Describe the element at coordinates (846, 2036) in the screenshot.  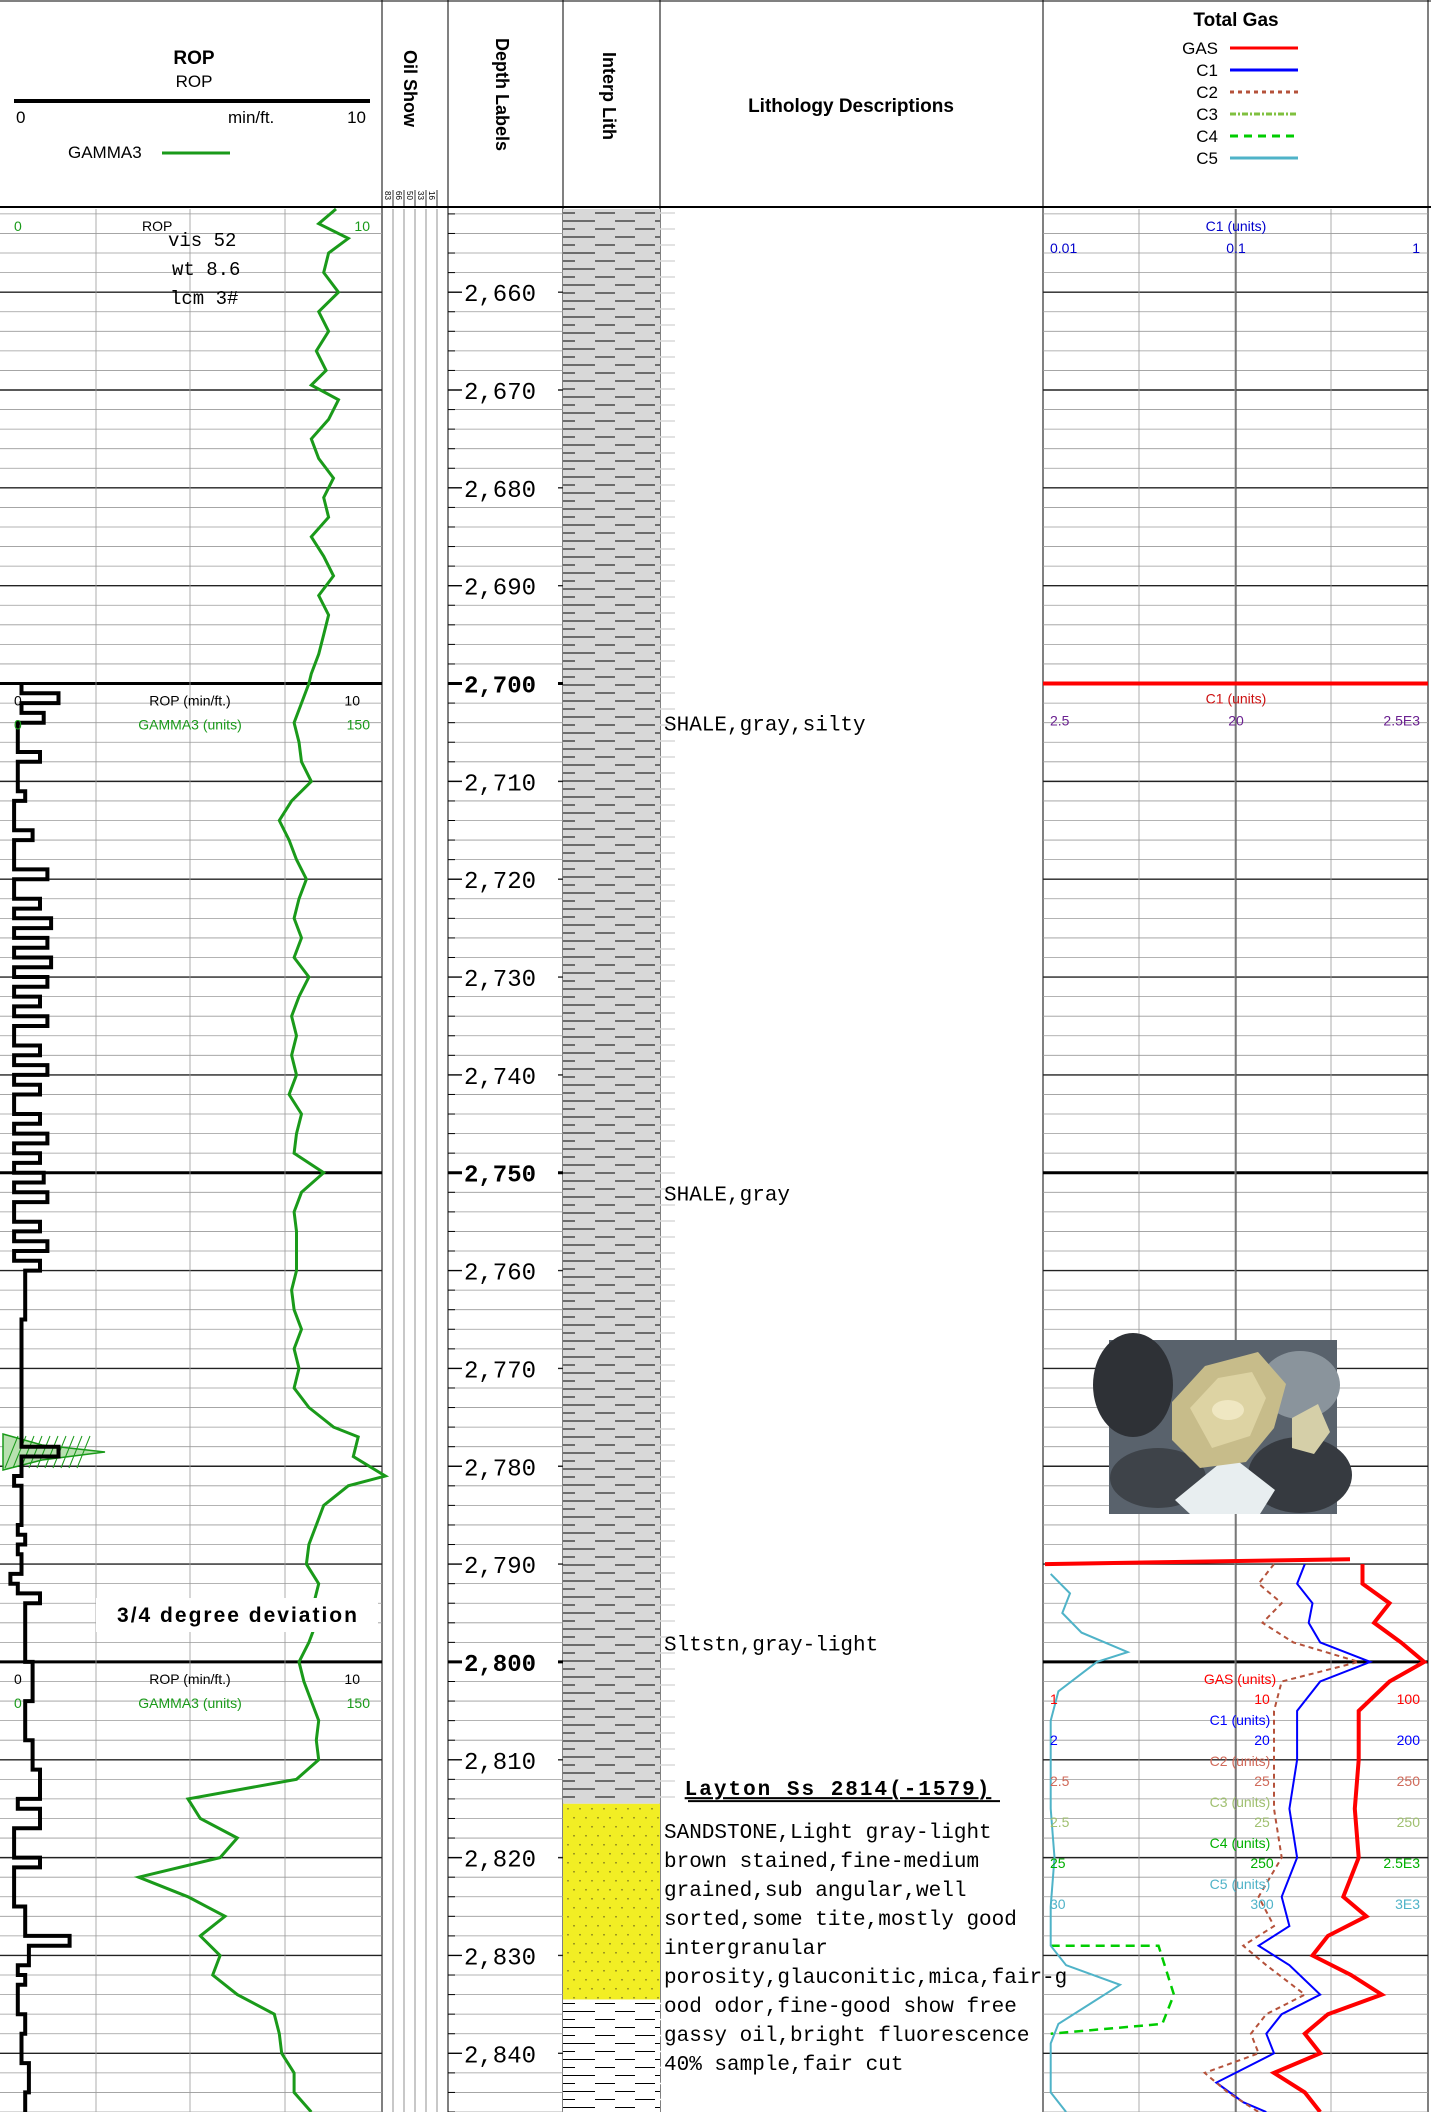
I see `sandstone-description-line: gassy oil,bright fluorescence` at that location.